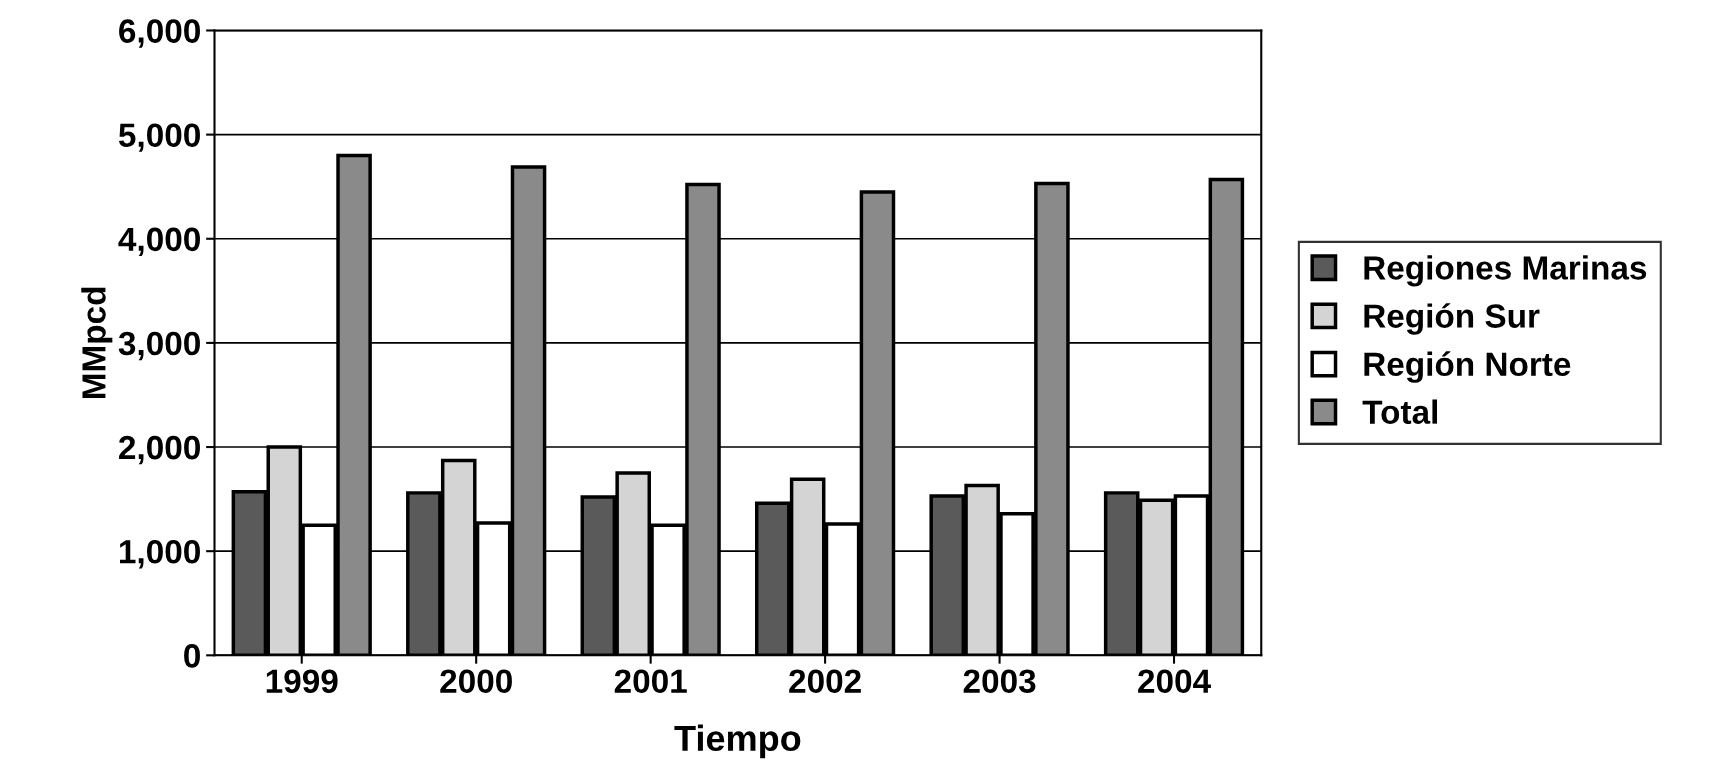 This screenshot has width=1716, height=762. I want to click on x-tick-label: 2004, so click(1174, 681).